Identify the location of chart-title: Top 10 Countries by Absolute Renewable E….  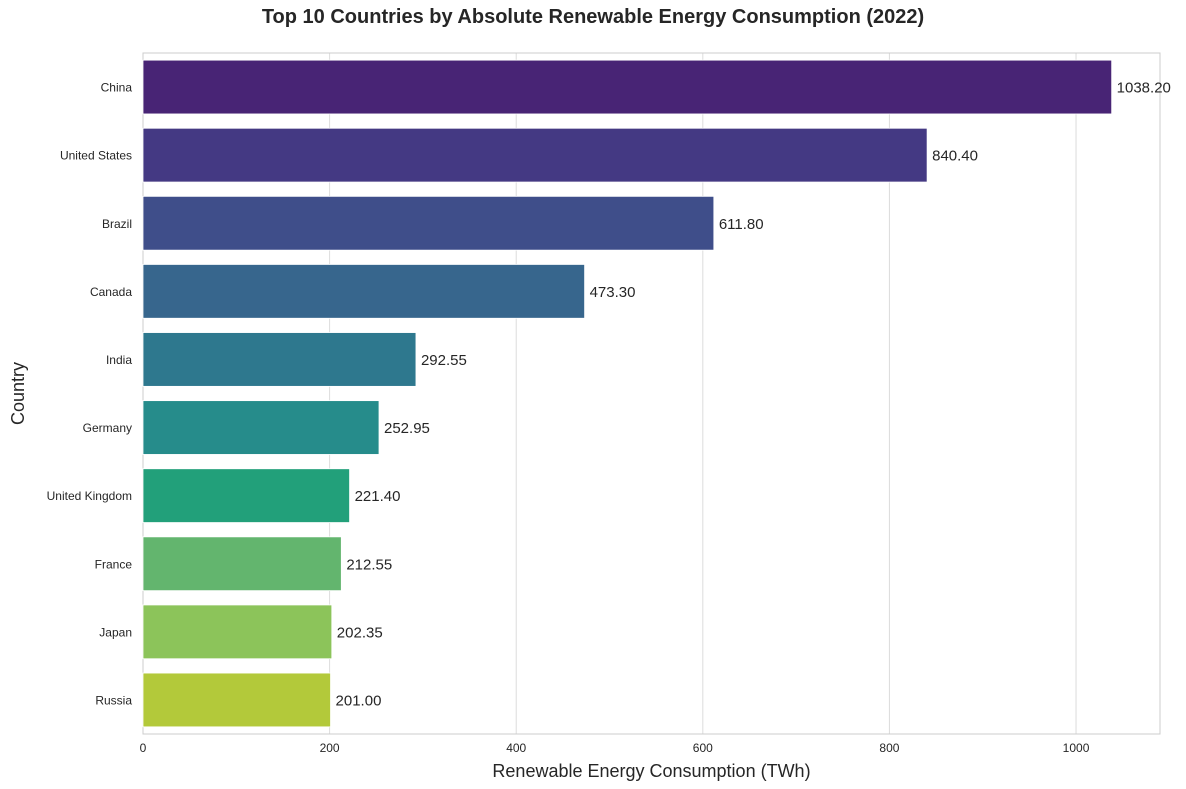
(593, 17).